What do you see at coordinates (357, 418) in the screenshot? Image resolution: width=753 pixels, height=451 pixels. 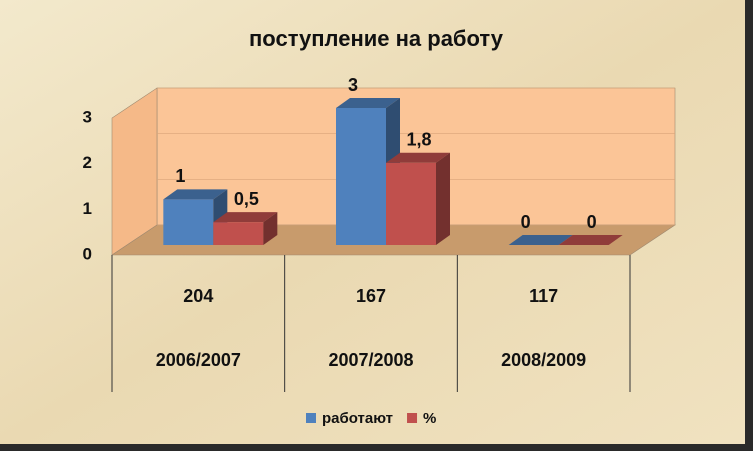 I see `legend-label: работают` at bounding box center [357, 418].